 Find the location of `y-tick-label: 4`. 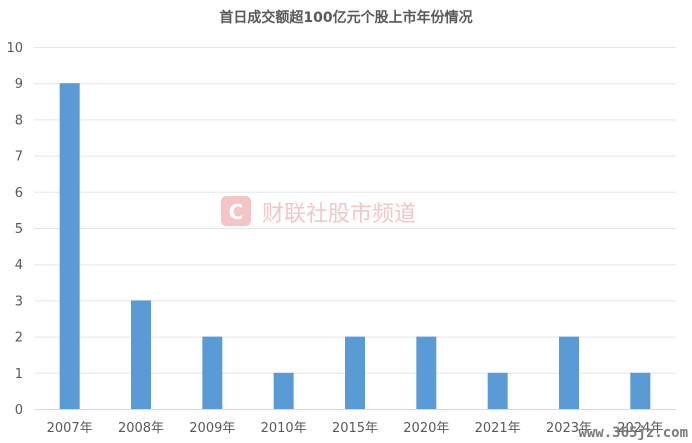

y-tick-label: 4 is located at coordinates (19, 265).